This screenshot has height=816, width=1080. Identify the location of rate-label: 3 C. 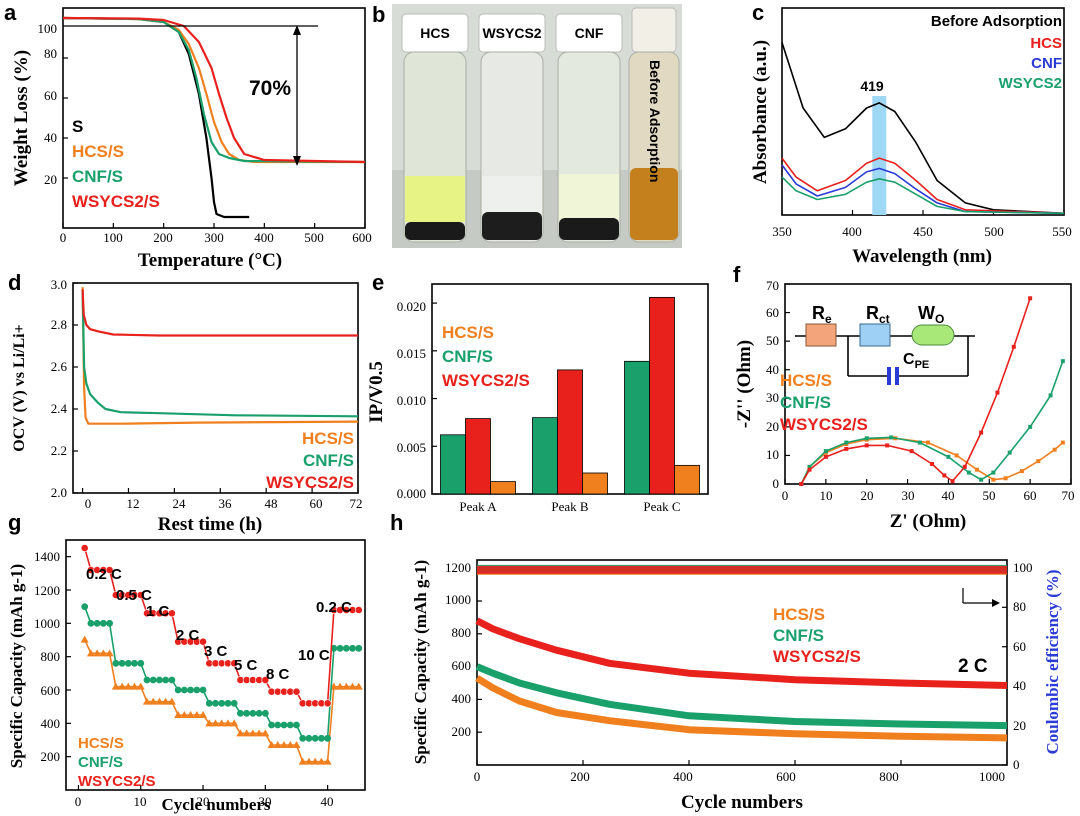
(216, 651).